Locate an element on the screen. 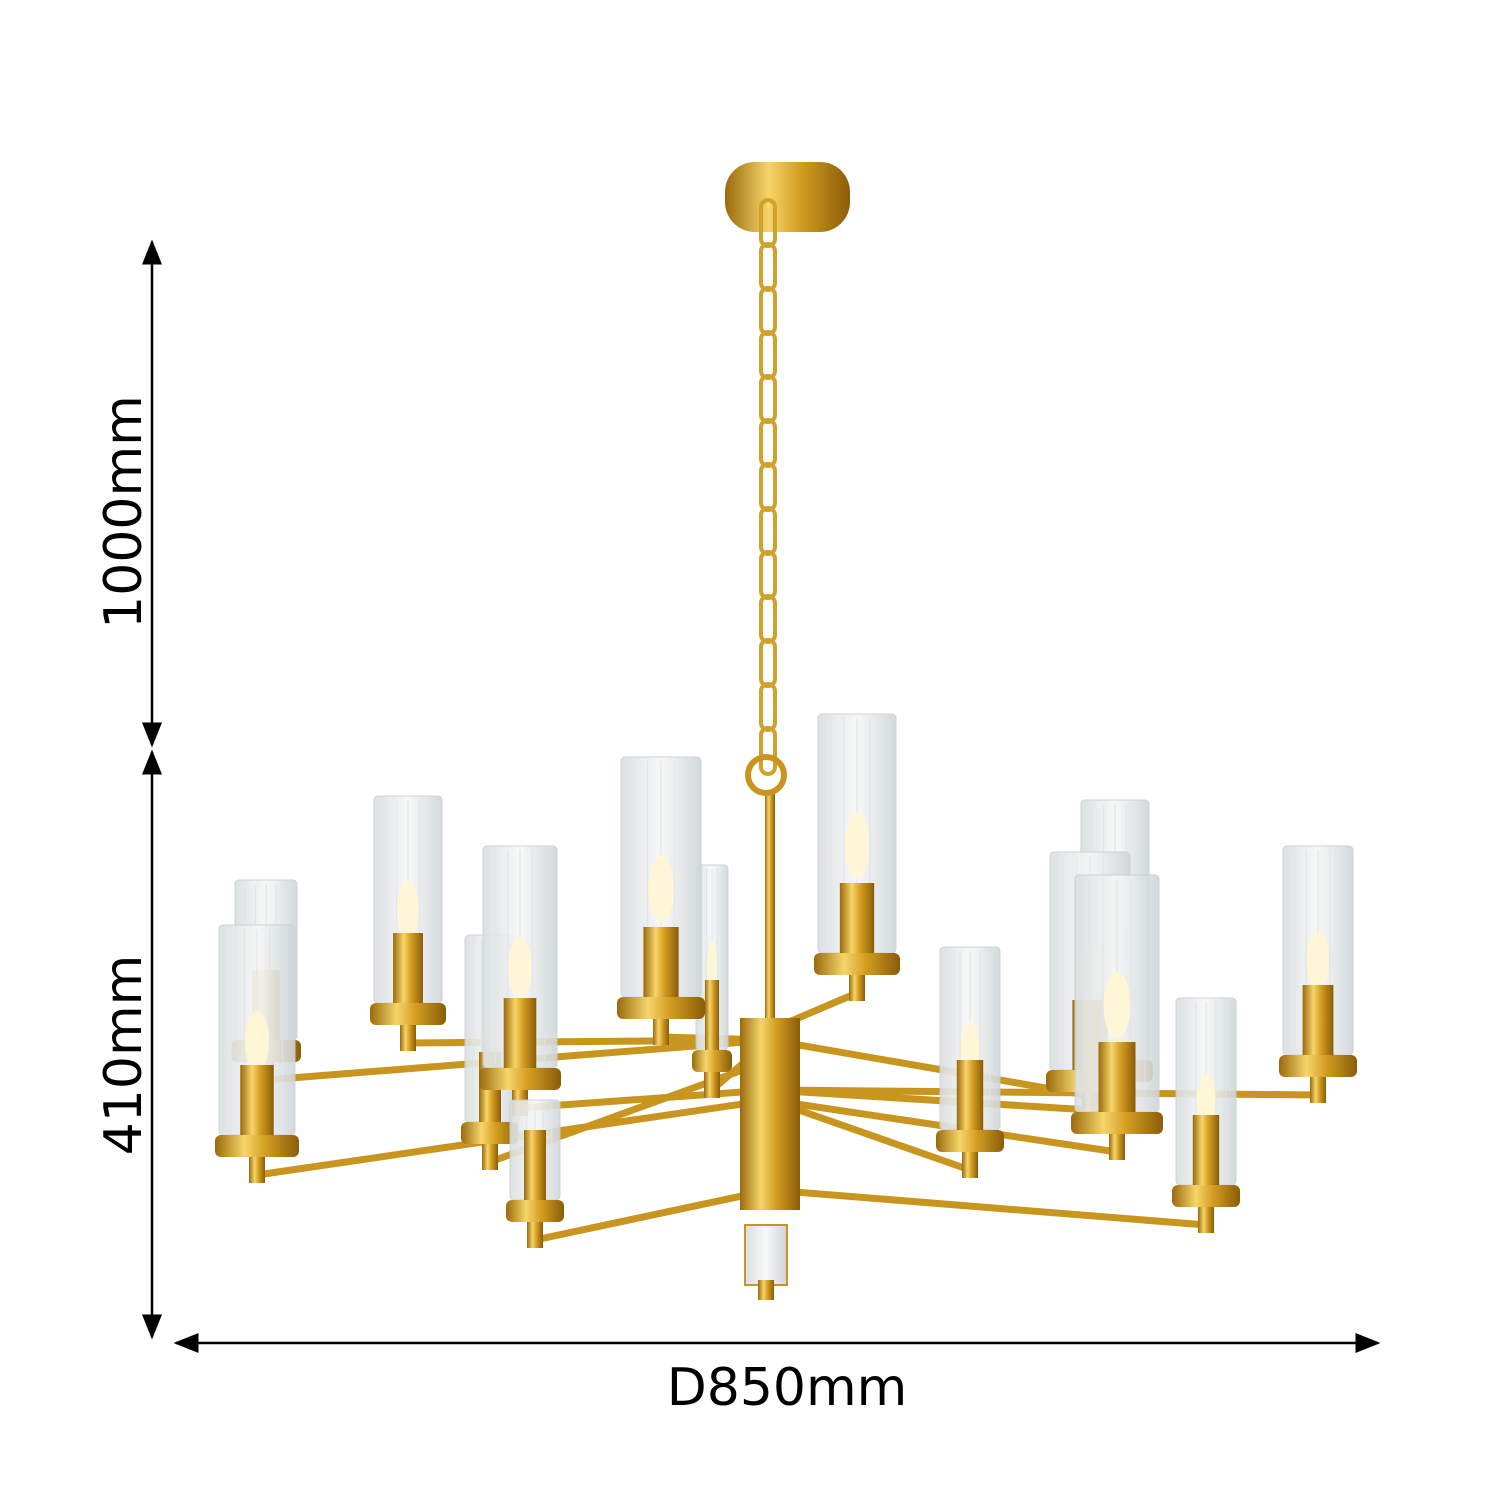 Image resolution: width=1500 pixels, height=1500 pixels. center-rod is located at coordinates (770, 910).